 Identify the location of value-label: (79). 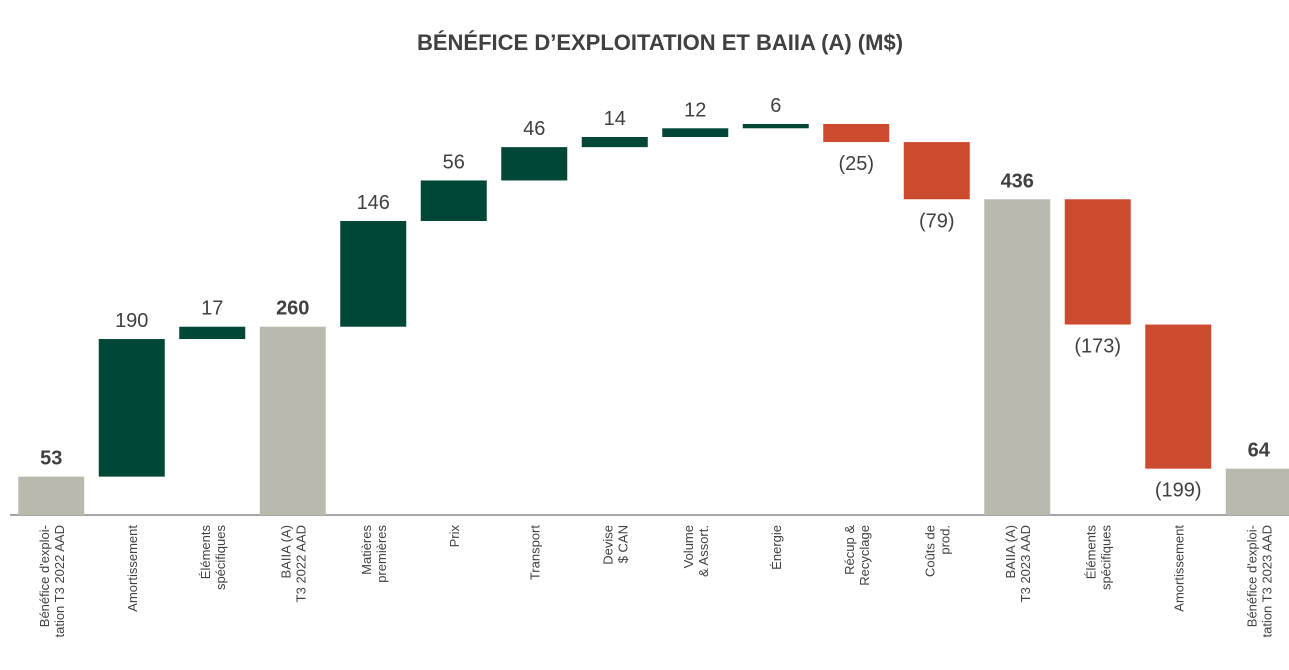
(937, 221).